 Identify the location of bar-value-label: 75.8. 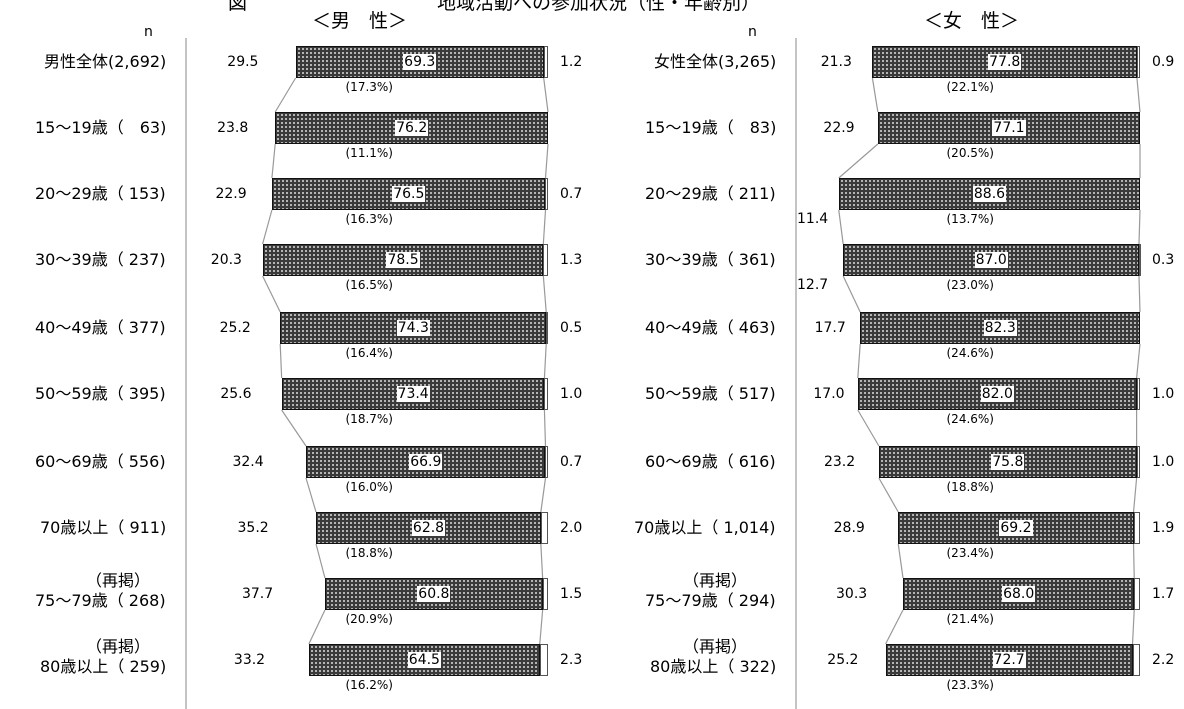
(1008, 462).